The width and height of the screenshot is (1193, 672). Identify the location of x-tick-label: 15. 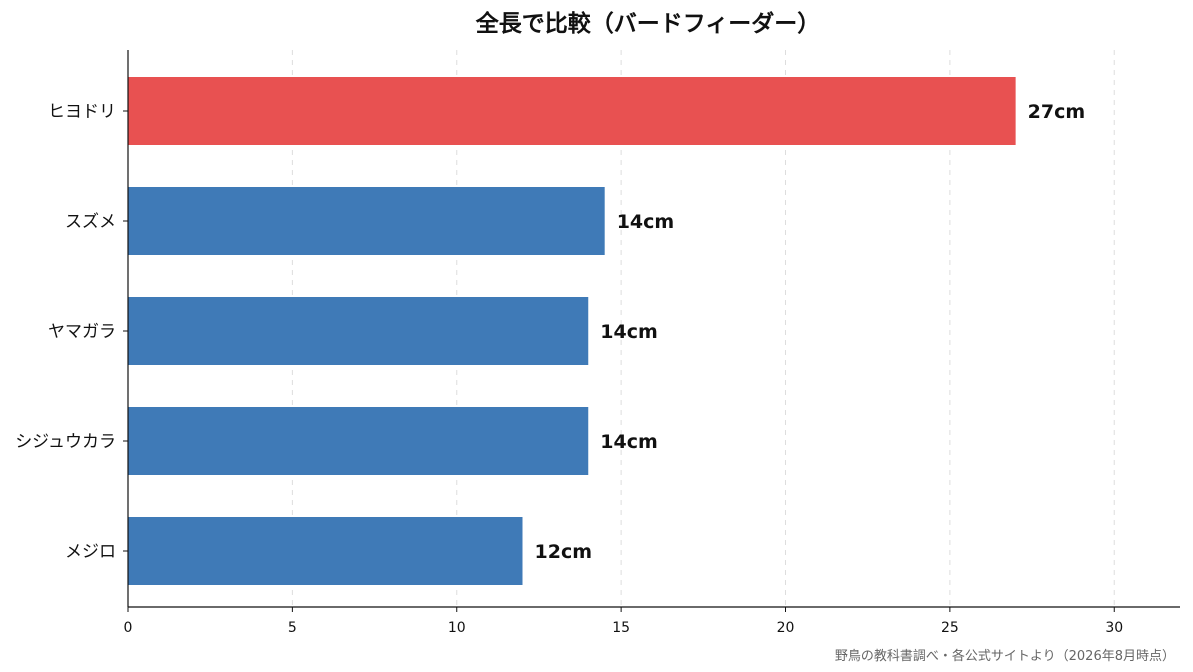
(621, 628).